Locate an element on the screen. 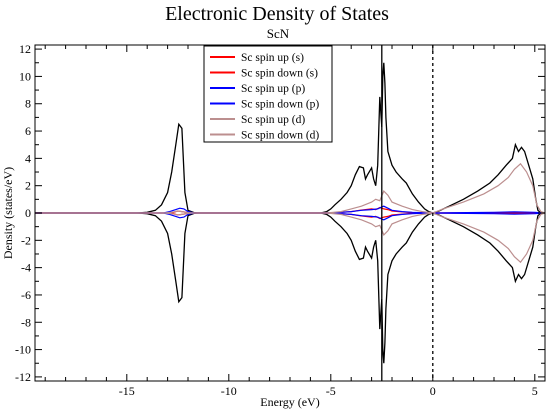 The image size is (550, 412). y-tick-label: -12 is located at coordinates (23, 377).